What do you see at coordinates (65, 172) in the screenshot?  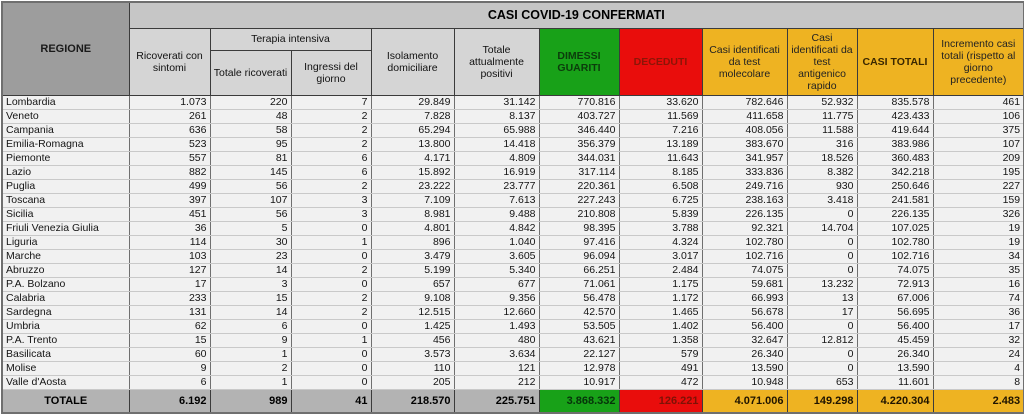 I see `region-cell: Lazio` at bounding box center [65, 172].